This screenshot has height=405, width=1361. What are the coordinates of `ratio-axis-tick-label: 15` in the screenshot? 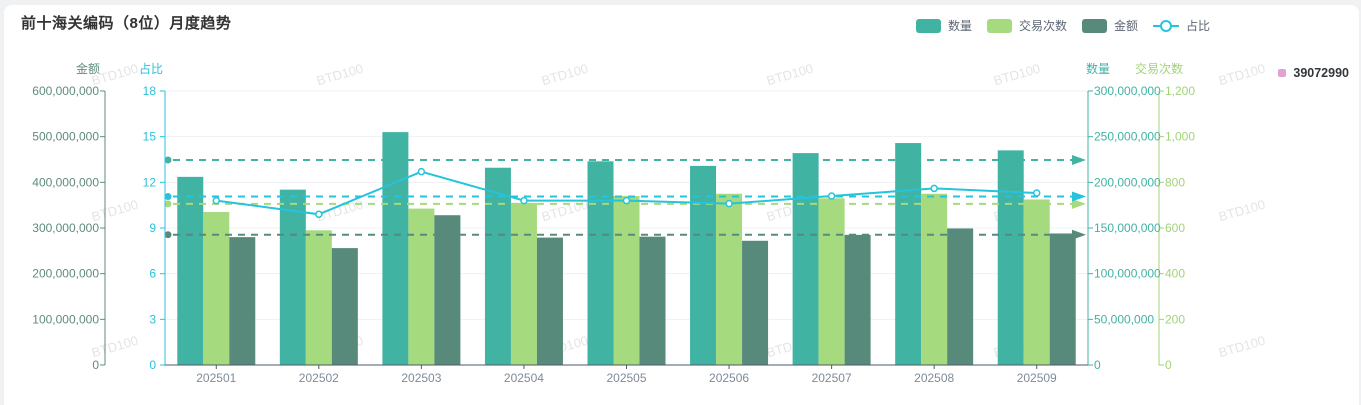 It's located at (150, 137).